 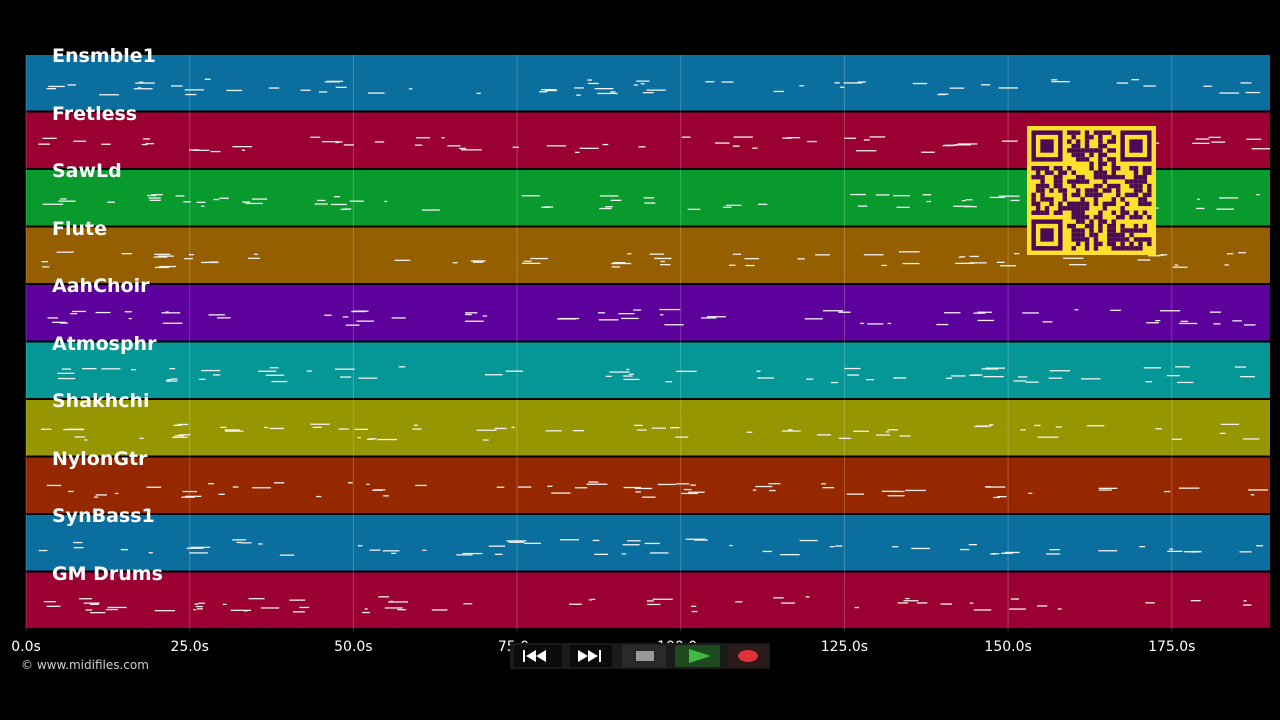 What do you see at coordinates (697, 656) in the screenshot?
I see `play-button` at bounding box center [697, 656].